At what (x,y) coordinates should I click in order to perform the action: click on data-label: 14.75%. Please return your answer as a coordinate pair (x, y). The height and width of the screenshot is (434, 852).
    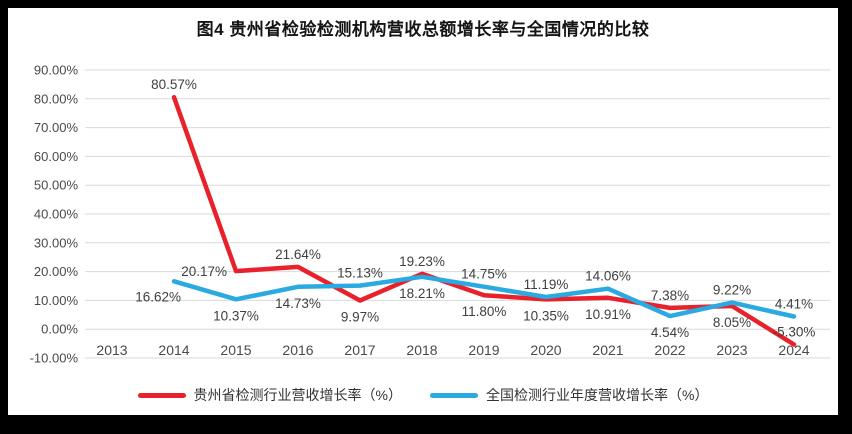
    Looking at the image, I should click on (484, 274).